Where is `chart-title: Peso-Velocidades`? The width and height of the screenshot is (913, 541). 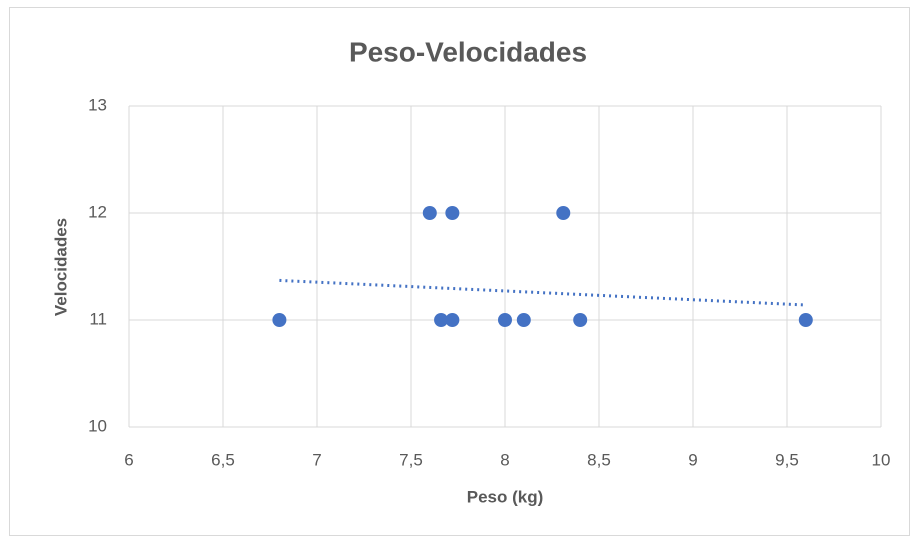
chart-title: Peso-Velocidades is located at coordinates (468, 51).